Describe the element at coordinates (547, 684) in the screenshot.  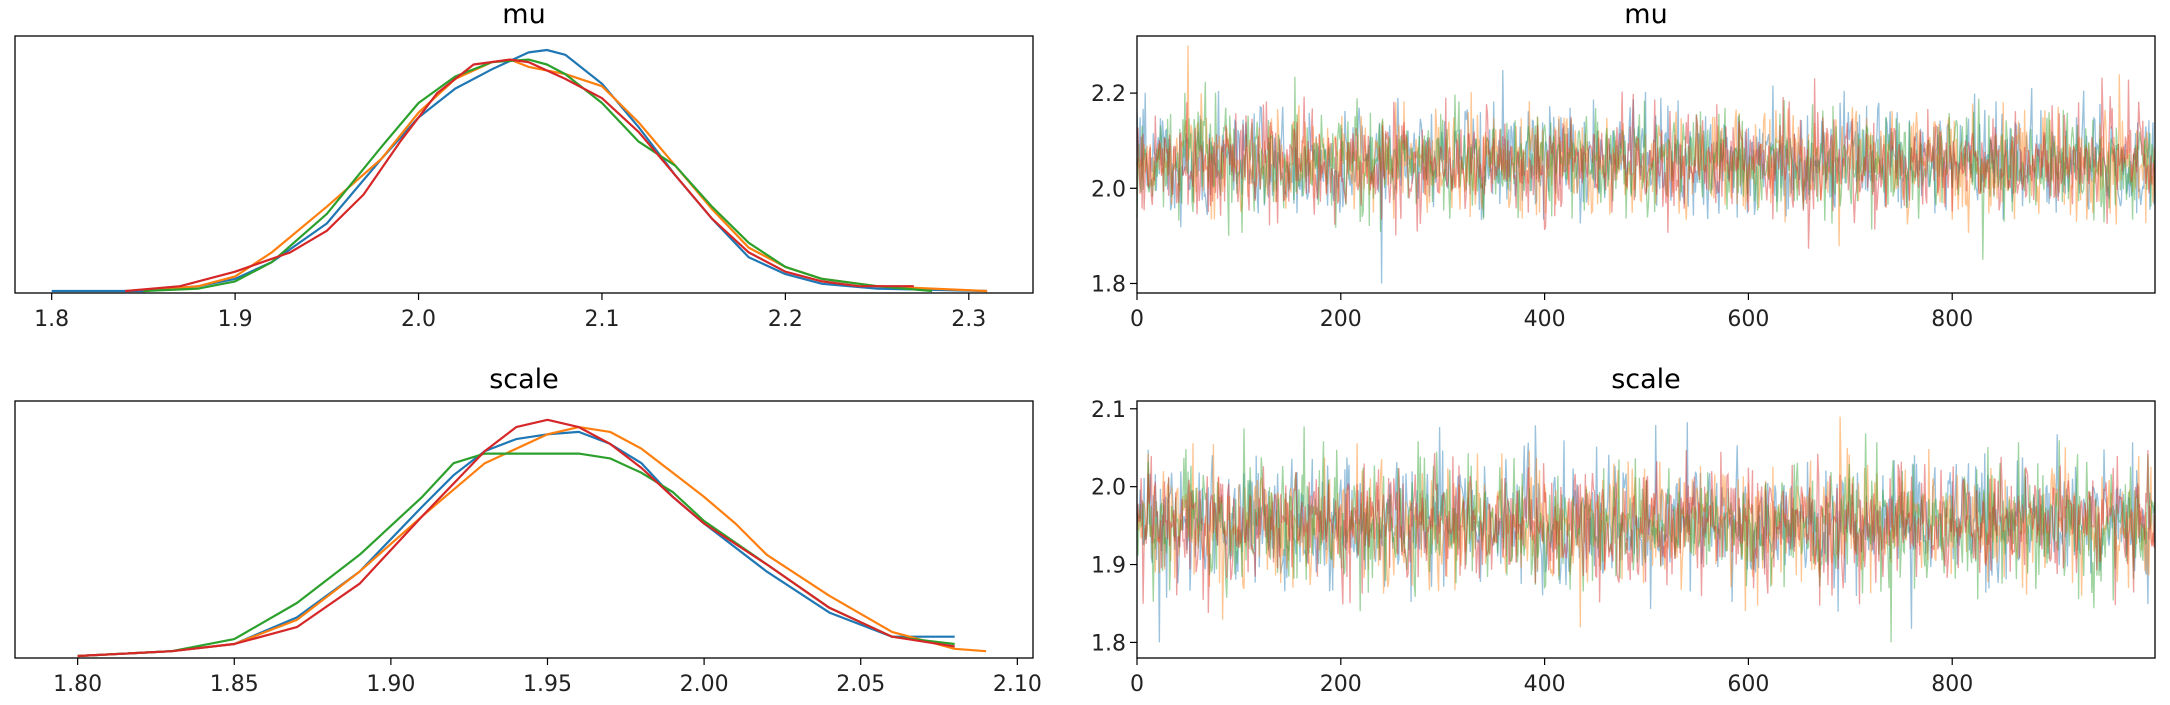
I see `x-tick-label: 1.95` at that location.